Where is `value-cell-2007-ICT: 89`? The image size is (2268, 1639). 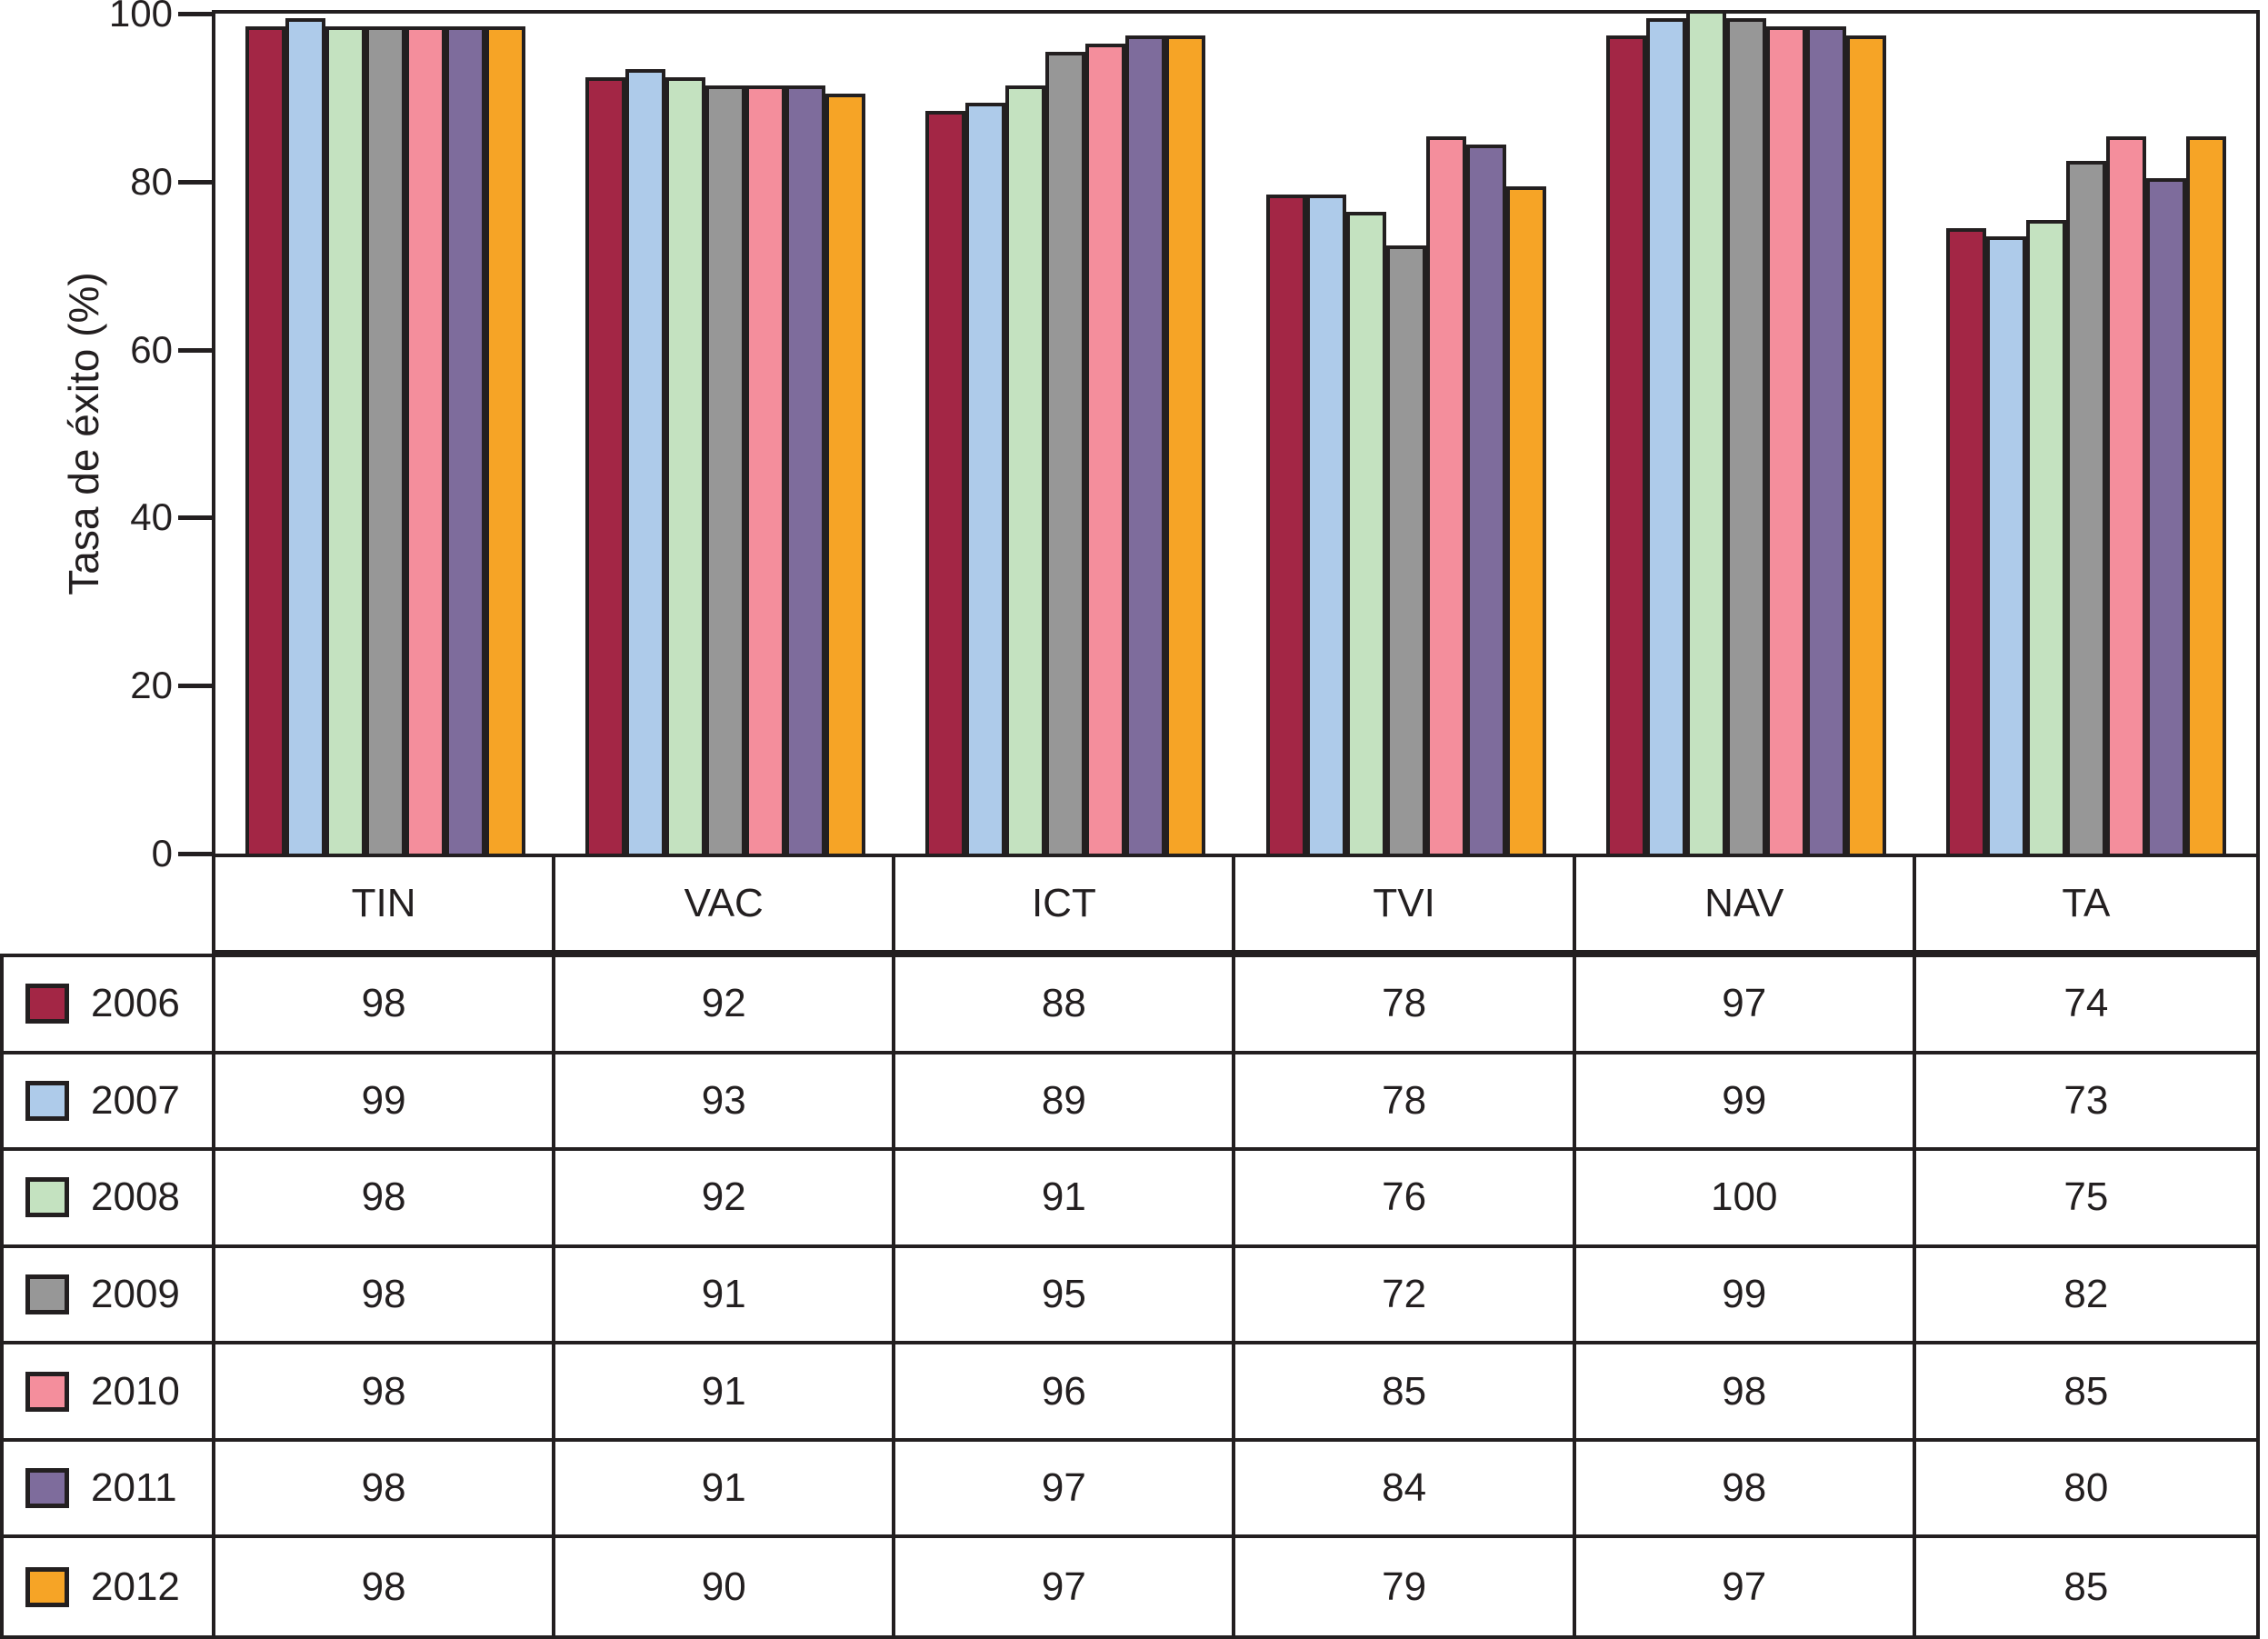
value-cell-2007-ICT: 89 is located at coordinates (1065, 1103).